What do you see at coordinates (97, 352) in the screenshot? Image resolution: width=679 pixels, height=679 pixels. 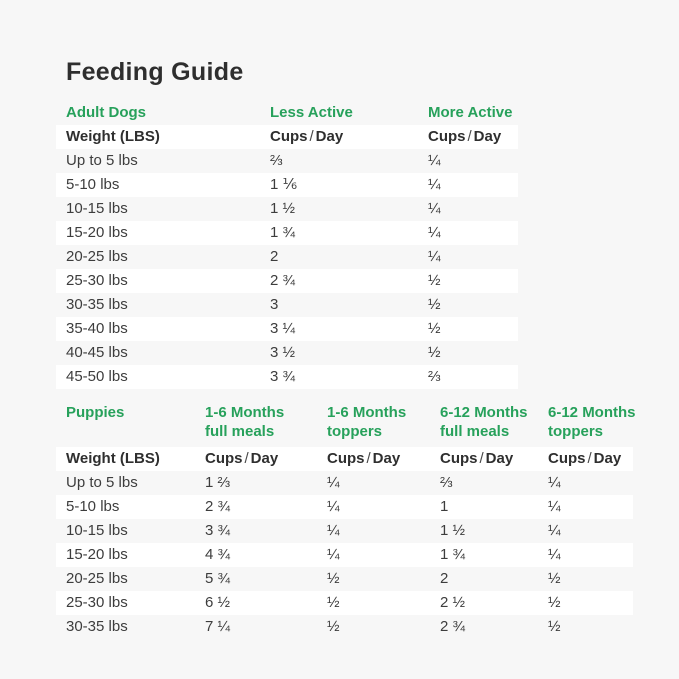 I see `cell-weight: 40-45 lbs` at bounding box center [97, 352].